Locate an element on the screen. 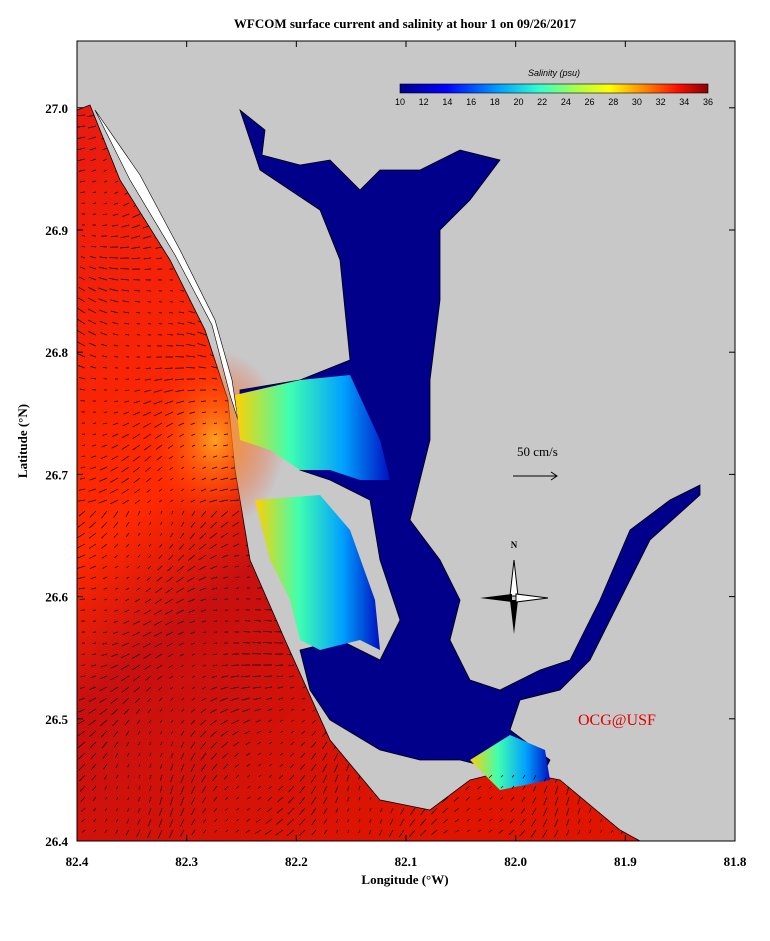 The image size is (770, 941). y-tick-label: 26.4 is located at coordinates (56, 841).